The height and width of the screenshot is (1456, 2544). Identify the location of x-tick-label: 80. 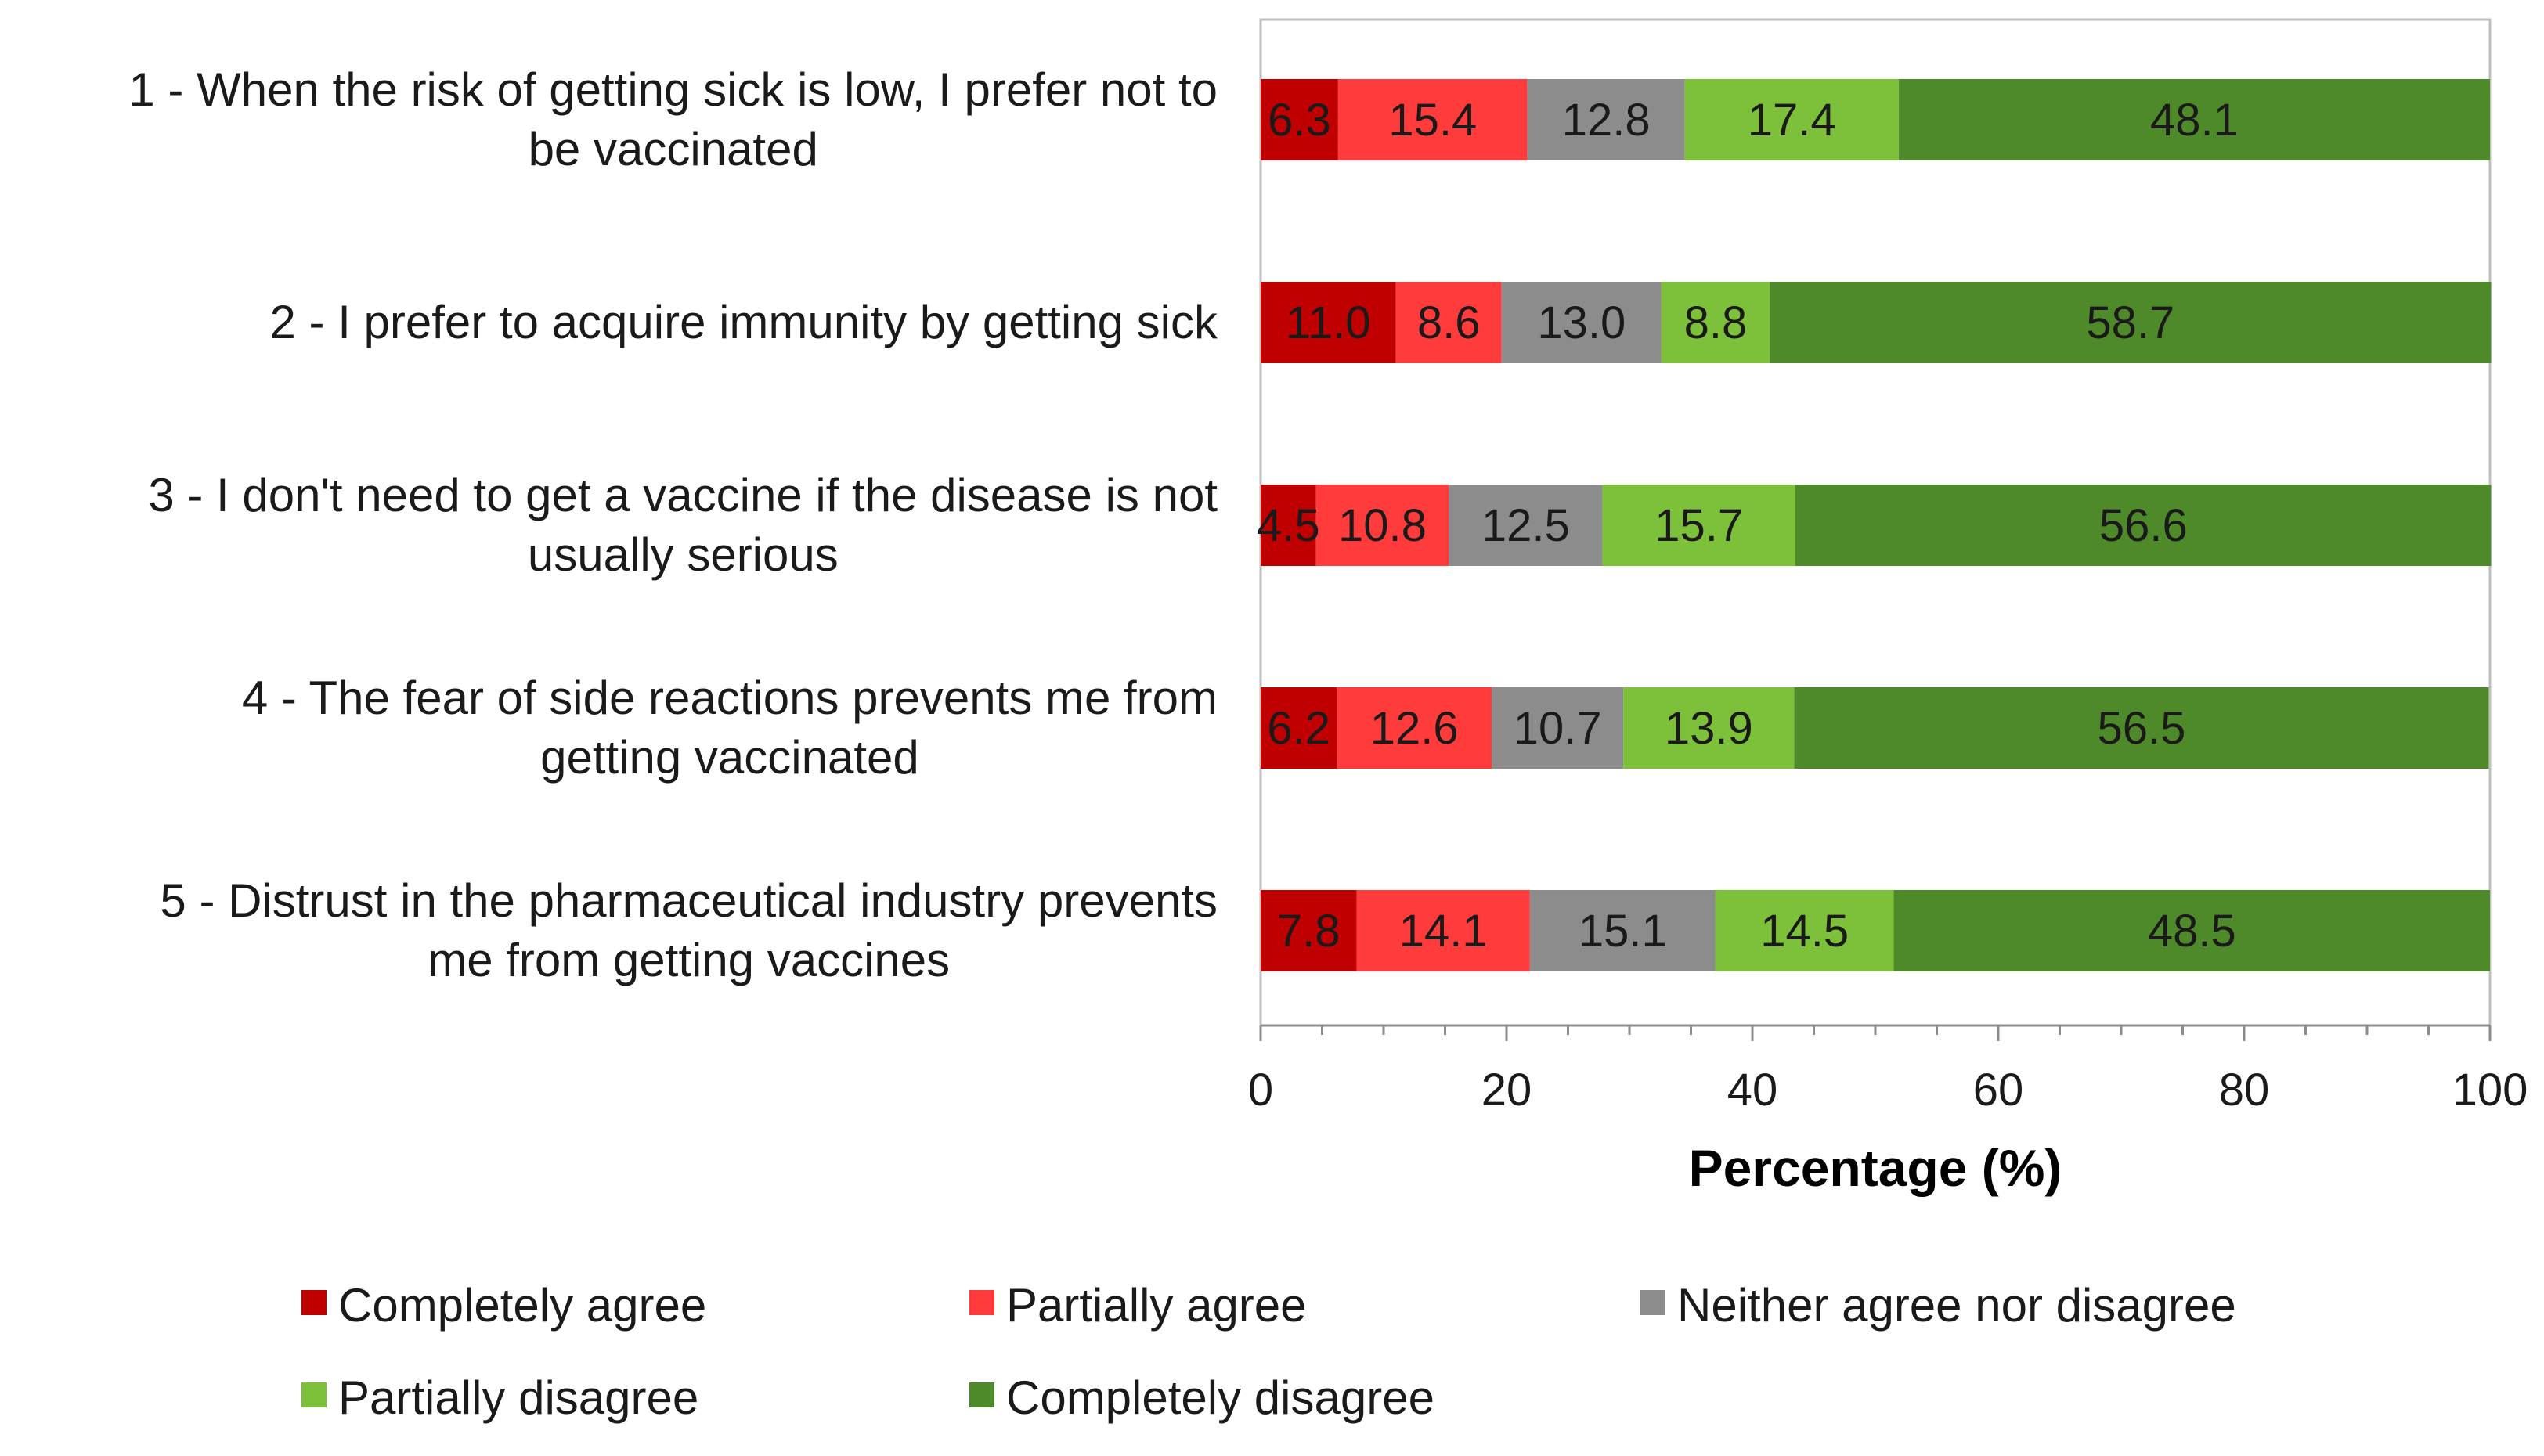
(2244, 1090).